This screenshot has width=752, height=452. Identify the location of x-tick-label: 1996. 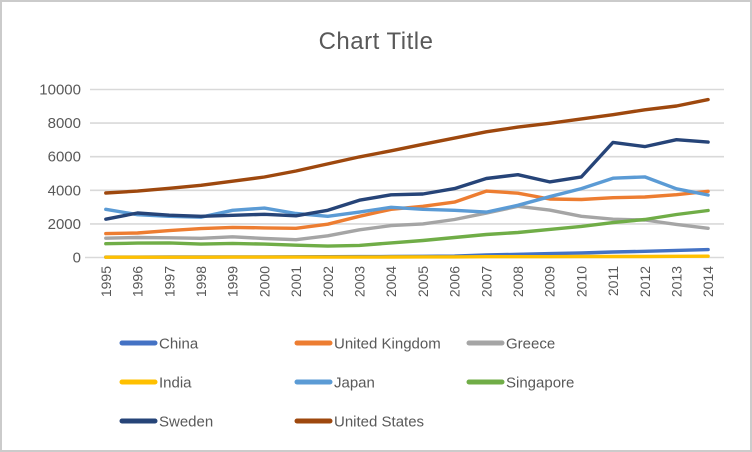
(138, 281).